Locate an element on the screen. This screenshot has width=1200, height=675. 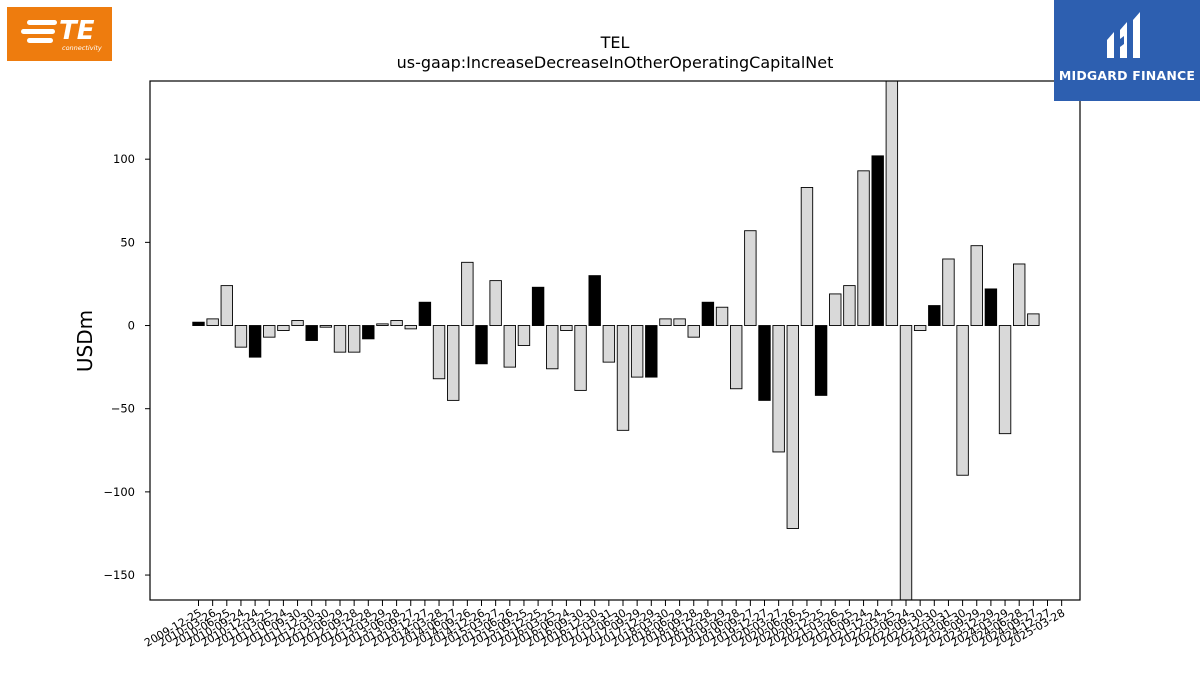
y-tick-label: 100 is located at coordinates (124, 159).